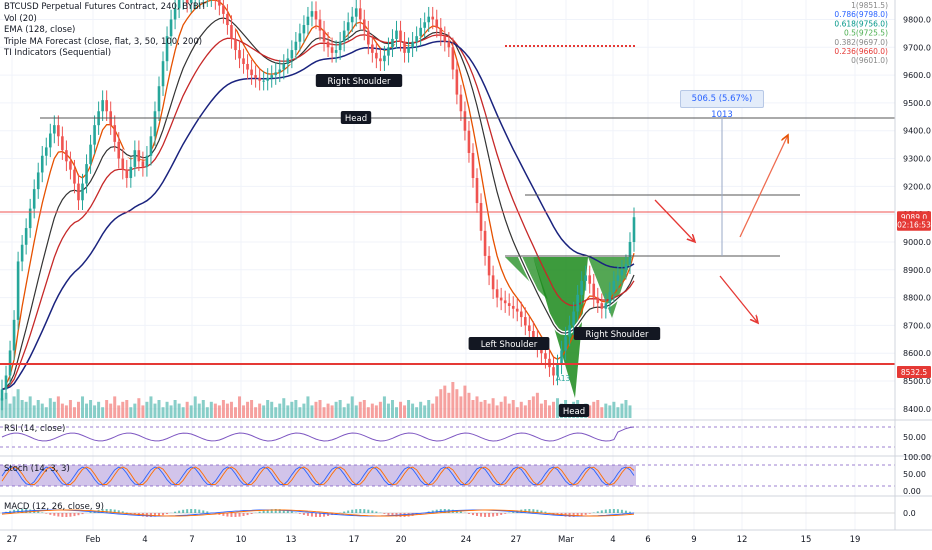 The width and height of the screenshot is (932, 550). Describe the element at coordinates (861, 51) in the screenshot. I see `fib-level-label: 0.236(9660.0)` at that location.